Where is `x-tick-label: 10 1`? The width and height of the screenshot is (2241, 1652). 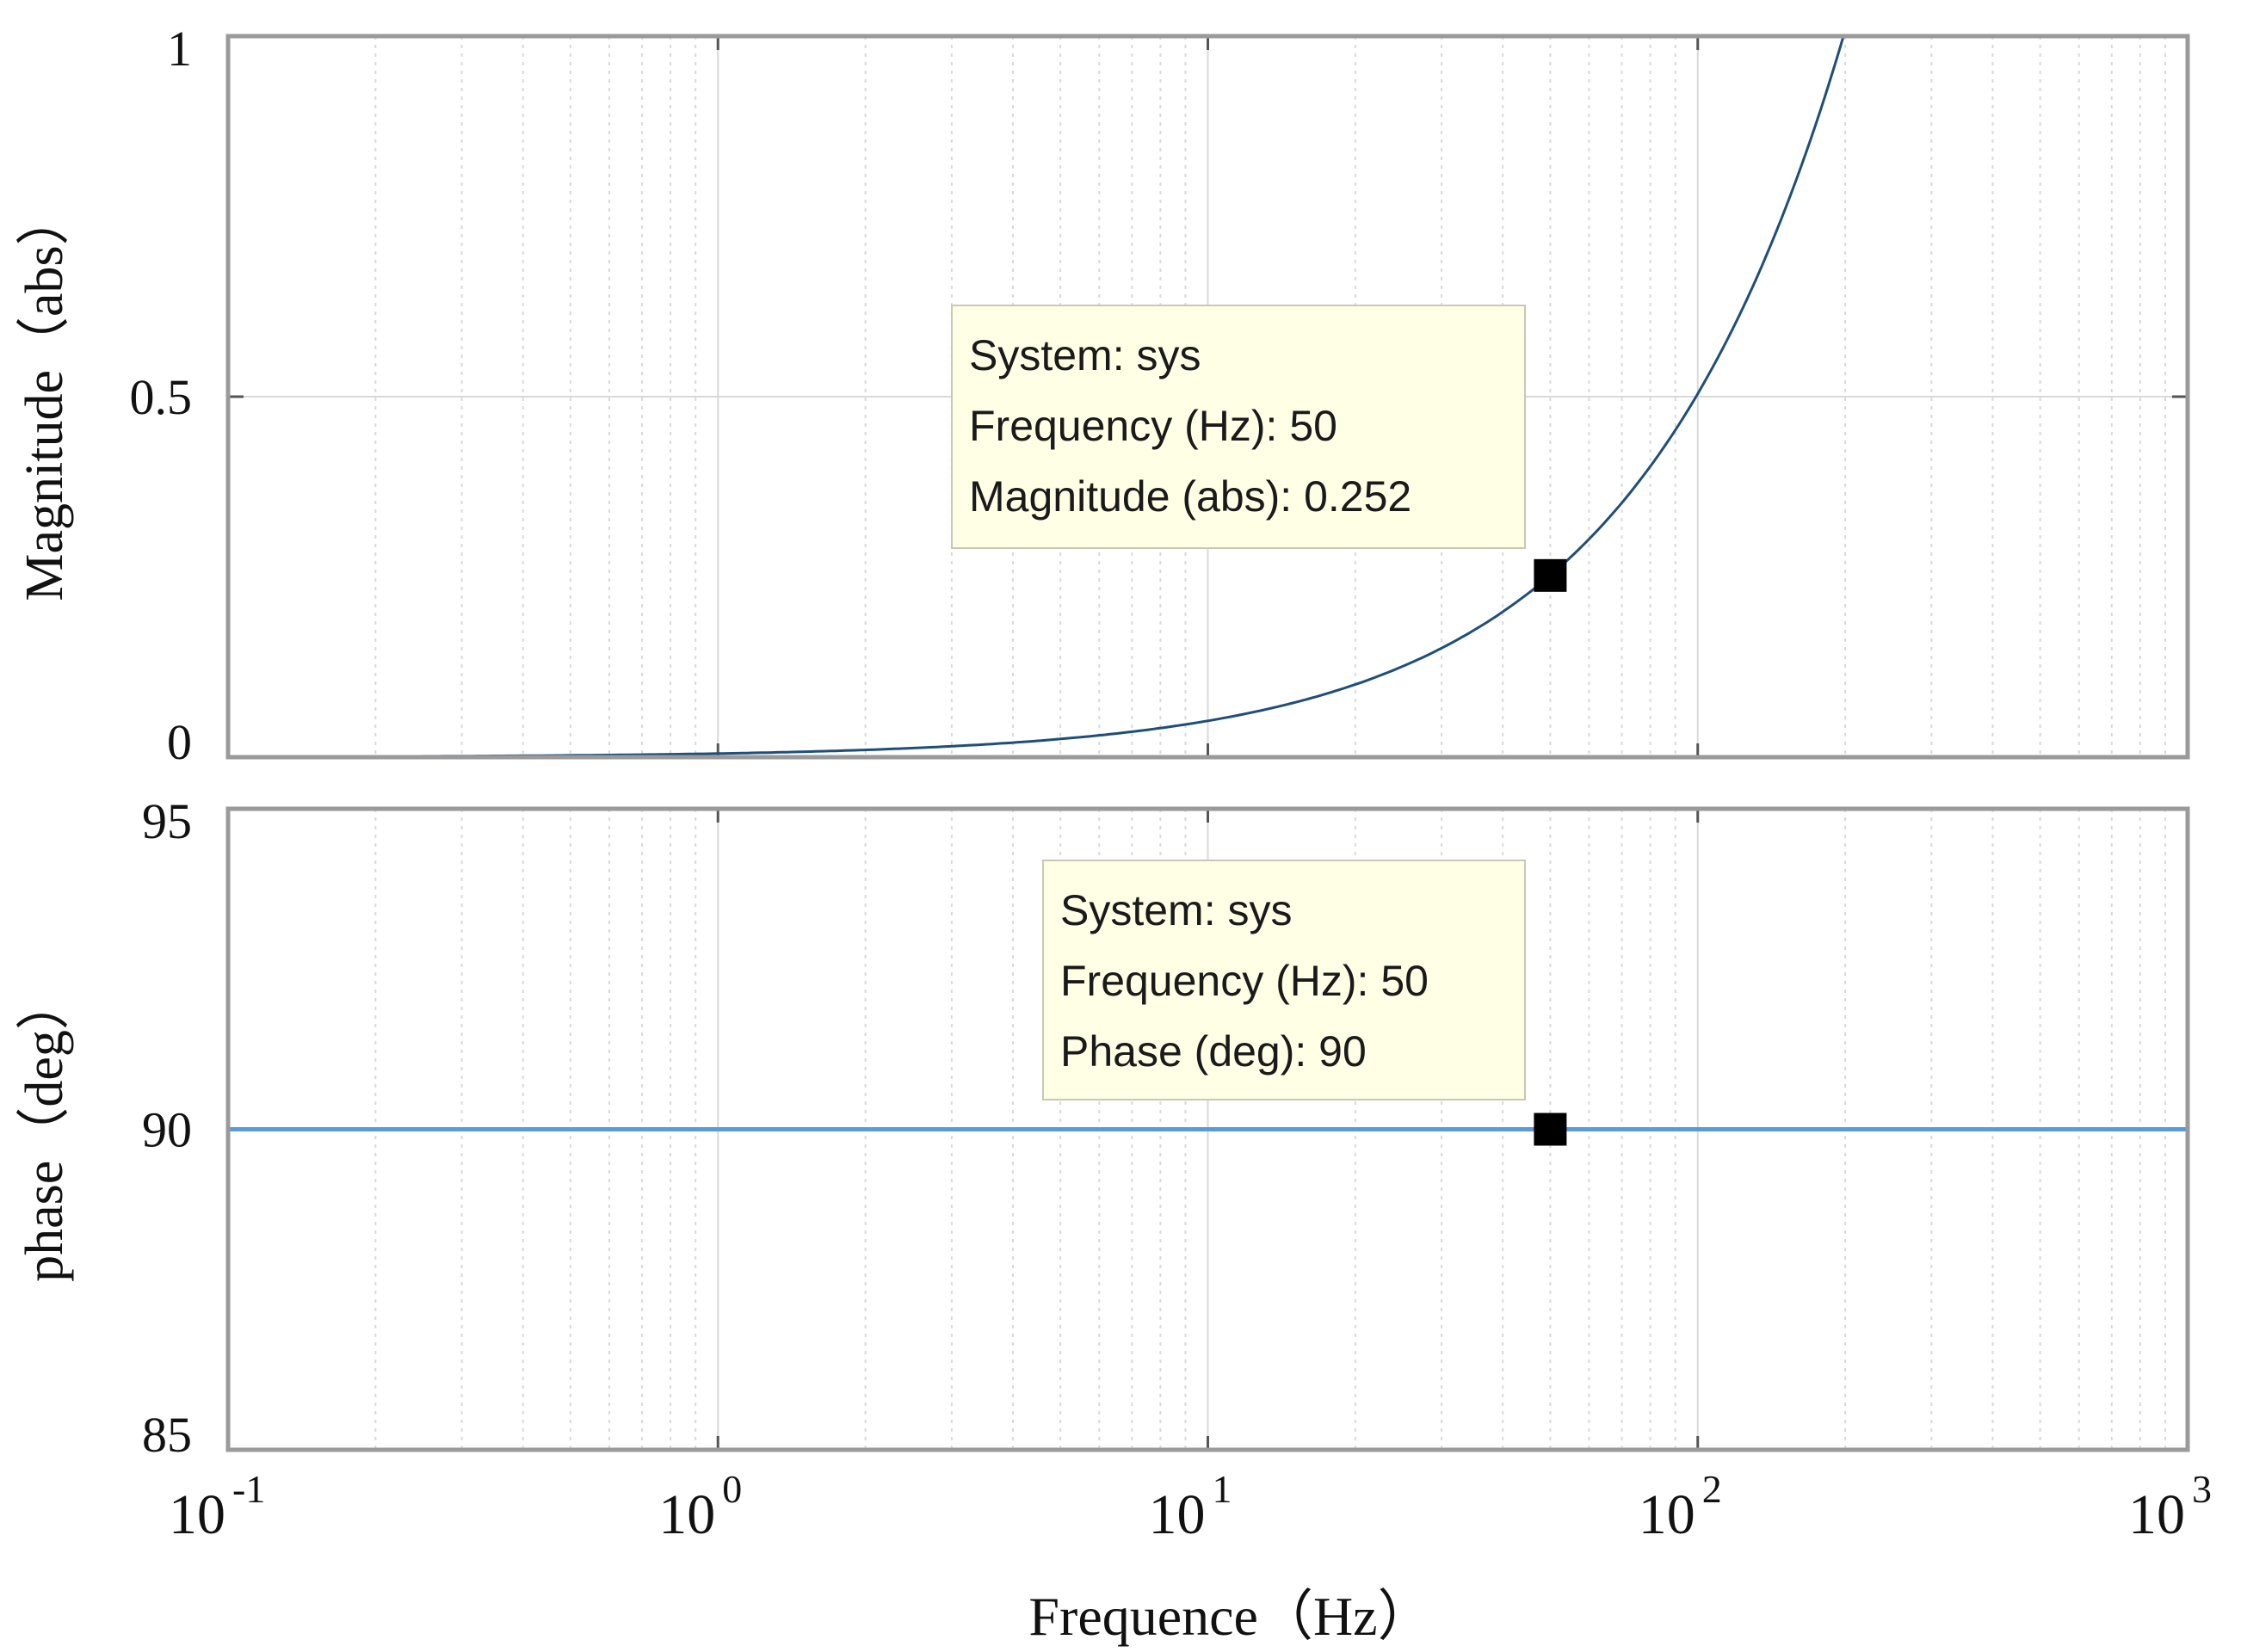 x-tick-label: 10 1 is located at coordinates (1190, 1506).